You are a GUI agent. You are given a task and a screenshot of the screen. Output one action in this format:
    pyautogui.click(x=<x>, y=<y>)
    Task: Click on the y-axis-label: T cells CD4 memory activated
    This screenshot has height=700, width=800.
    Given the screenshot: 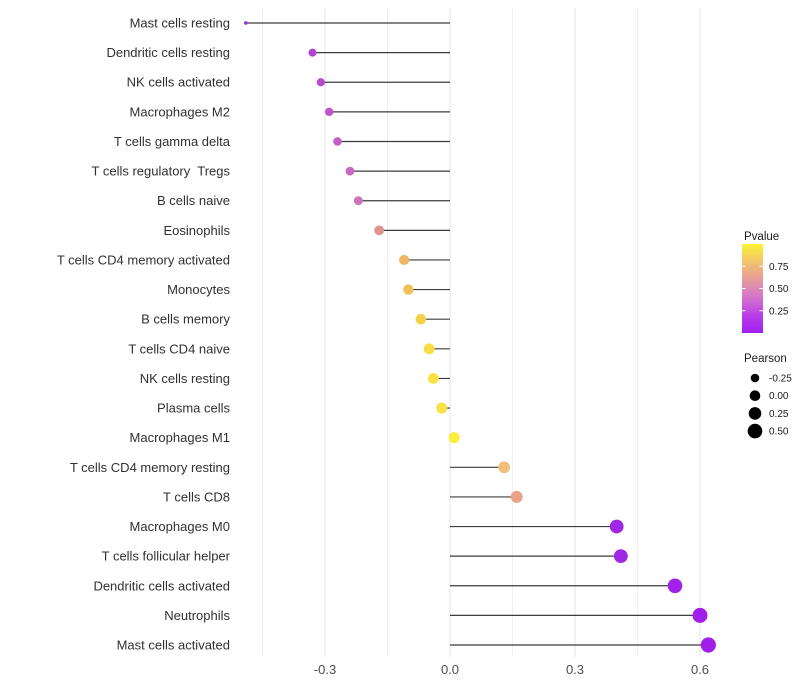 What is the action you would take?
    pyautogui.click(x=143, y=259)
    